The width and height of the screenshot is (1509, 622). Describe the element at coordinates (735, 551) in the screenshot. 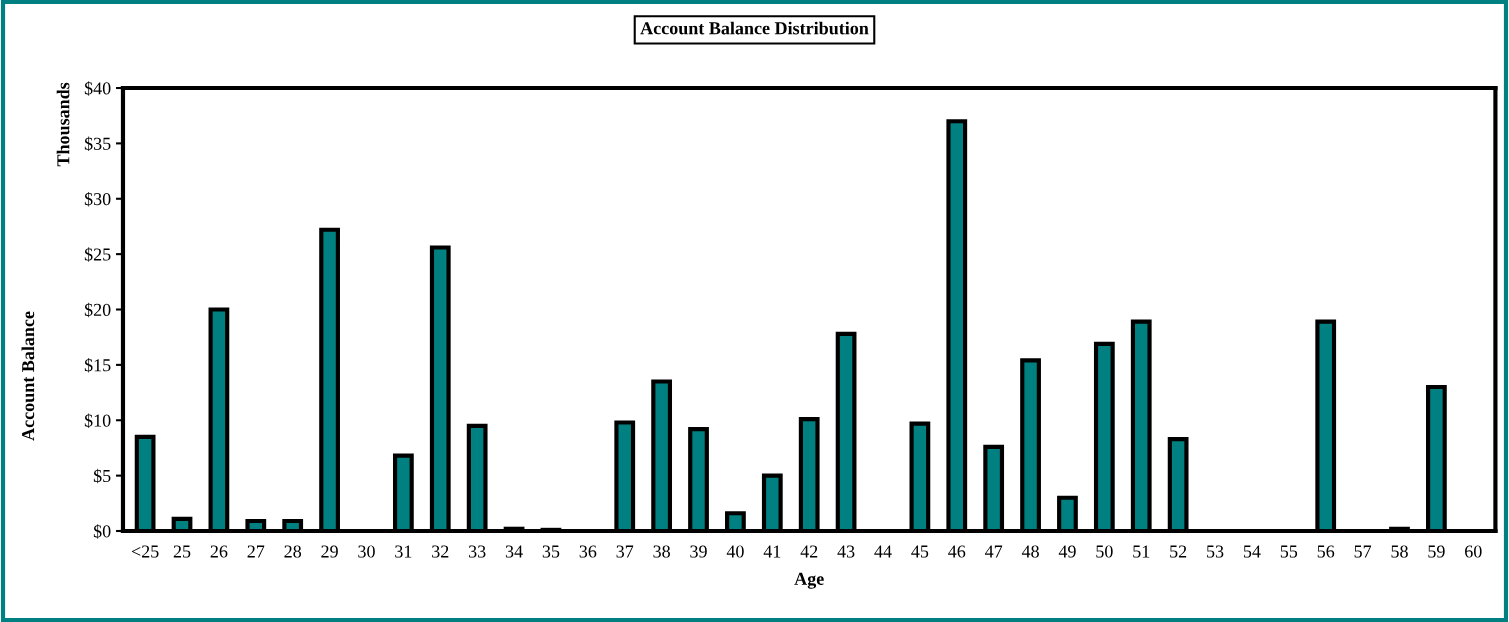

I see `x-tick-label: 40` at that location.